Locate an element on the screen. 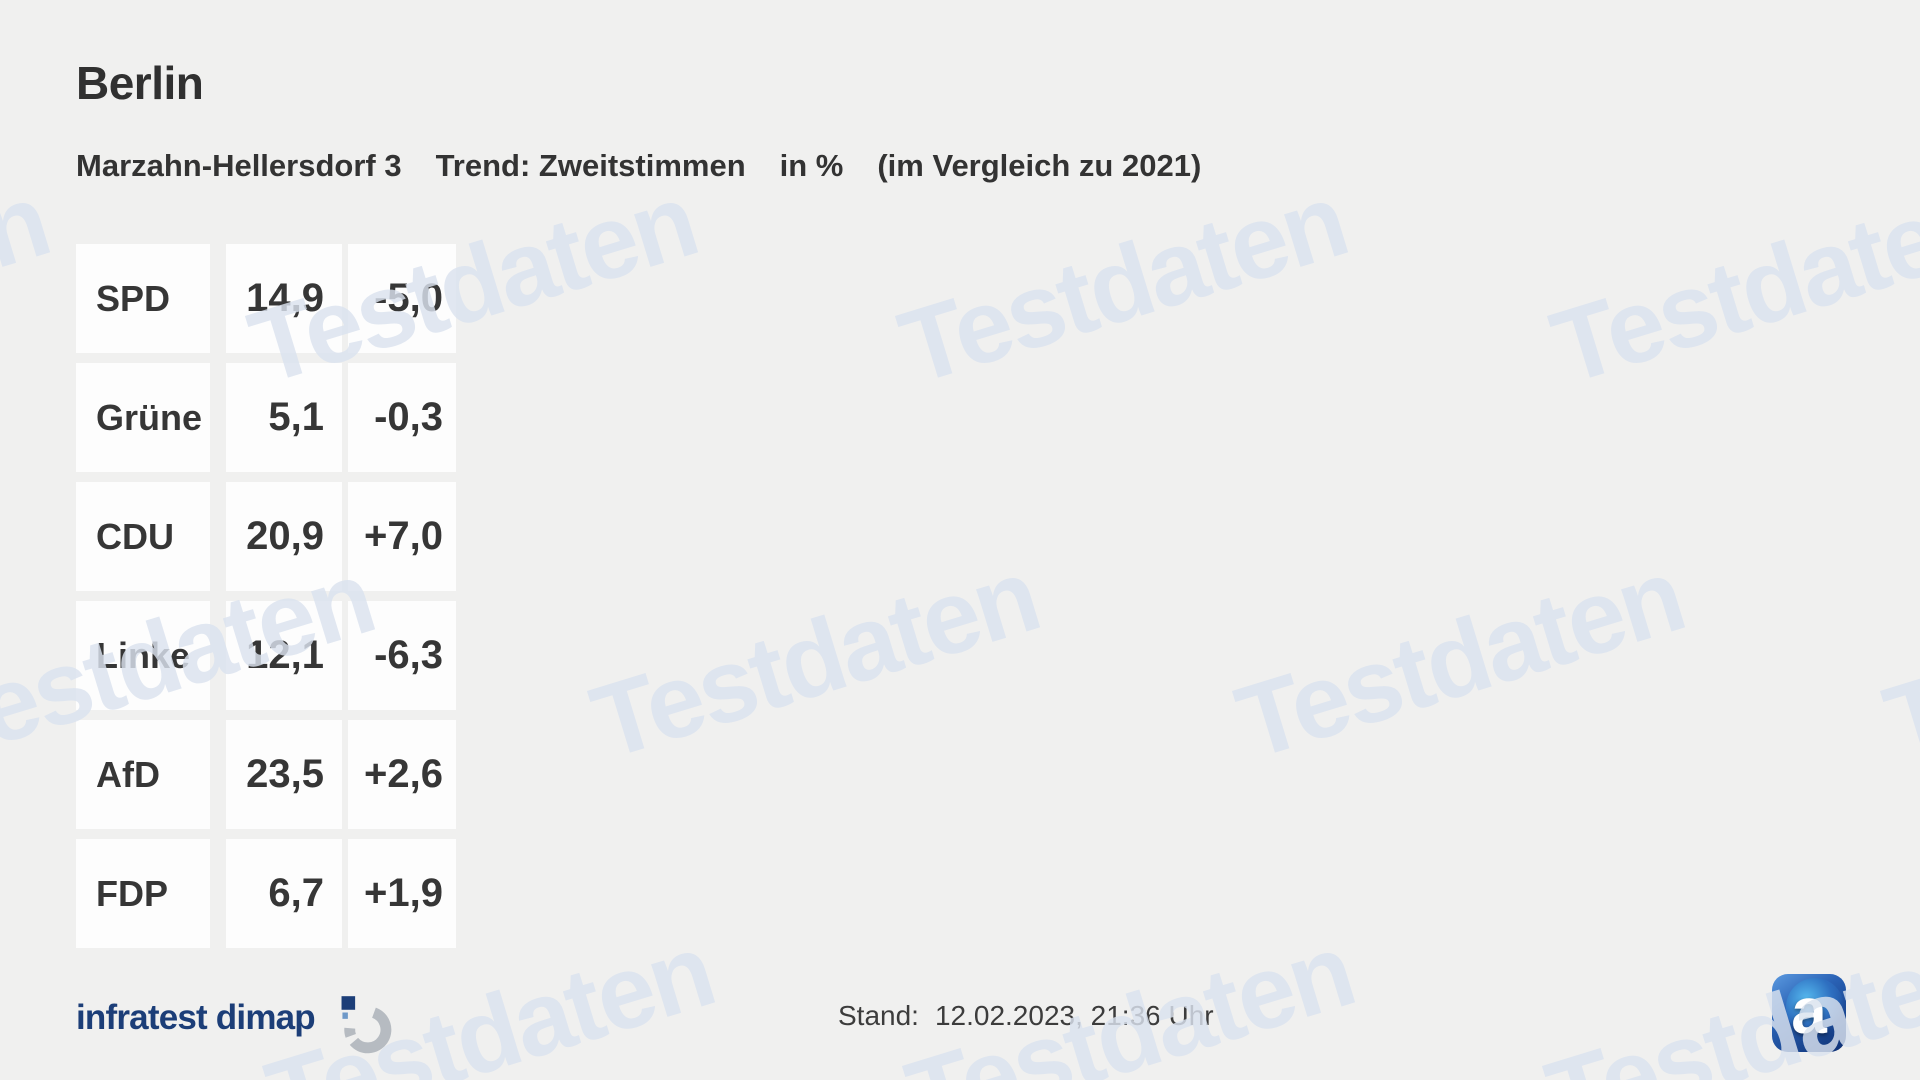 The height and width of the screenshot is (1080, 1920). subtitle-comparison: (im Vergleich zu 2021) is located at coordinates (1039, 165).